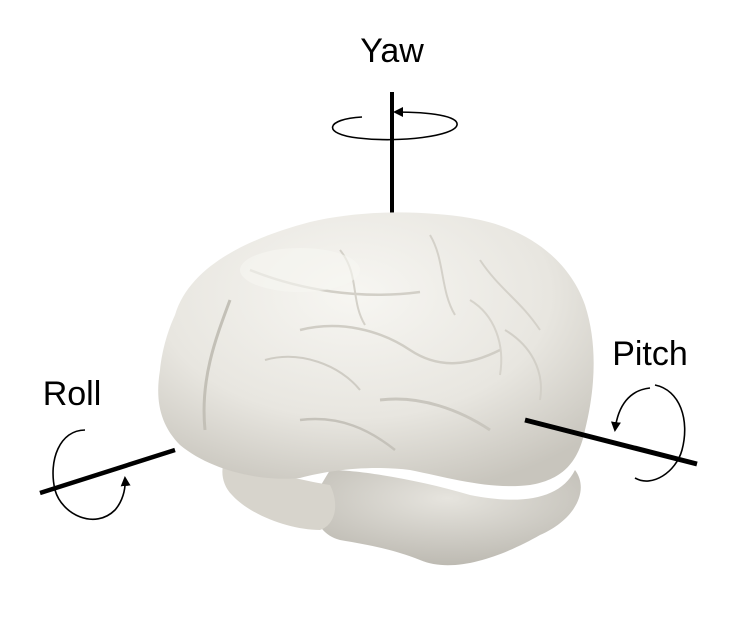 This screenshot has height=627, width=741. What do you see at coordinates (648, 433) in the screenshot?
I see `pitch-rotation-arrow-icon` at bounding box center [648, 433].